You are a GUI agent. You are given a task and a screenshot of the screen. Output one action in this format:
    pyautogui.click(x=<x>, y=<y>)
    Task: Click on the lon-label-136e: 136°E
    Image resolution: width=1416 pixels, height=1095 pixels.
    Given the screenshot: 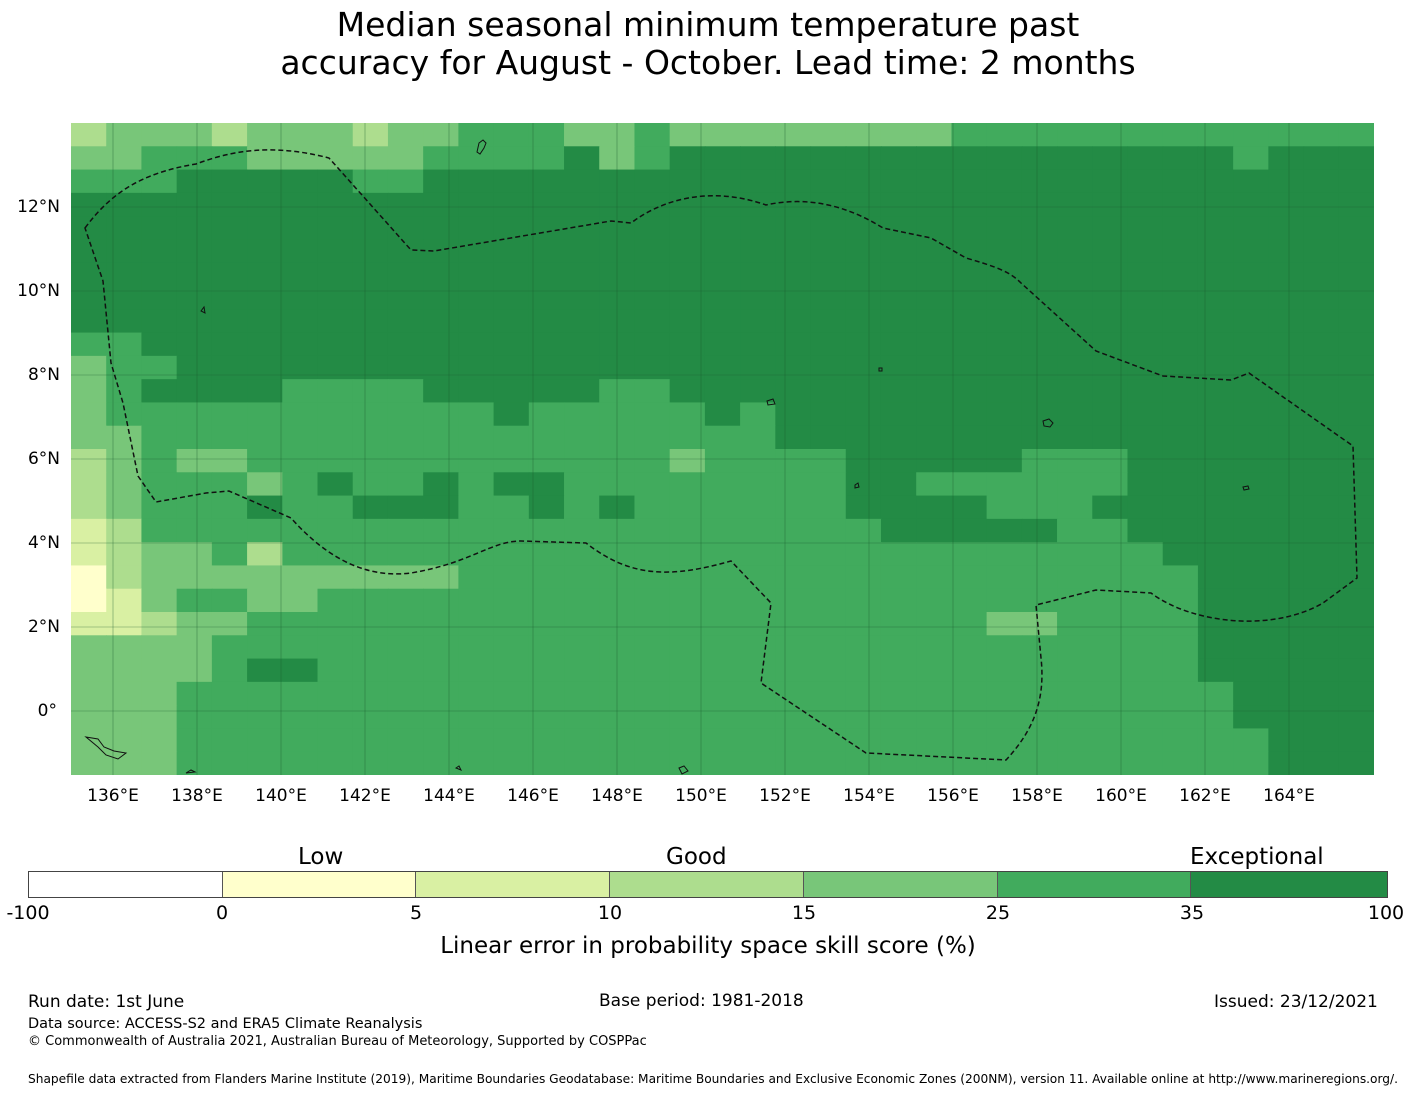 What is the action you would take?
    pyautogui.click(x=113, y=796)
    